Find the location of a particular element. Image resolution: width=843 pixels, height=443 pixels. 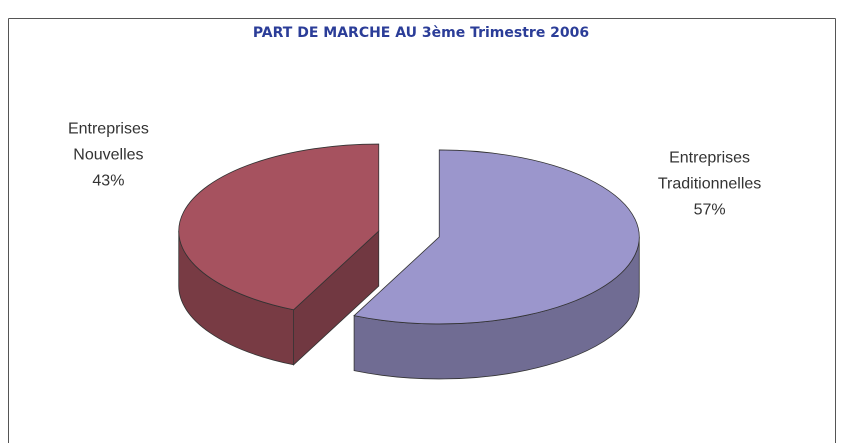

value-label: 57% is located at coordinates (710, 210).